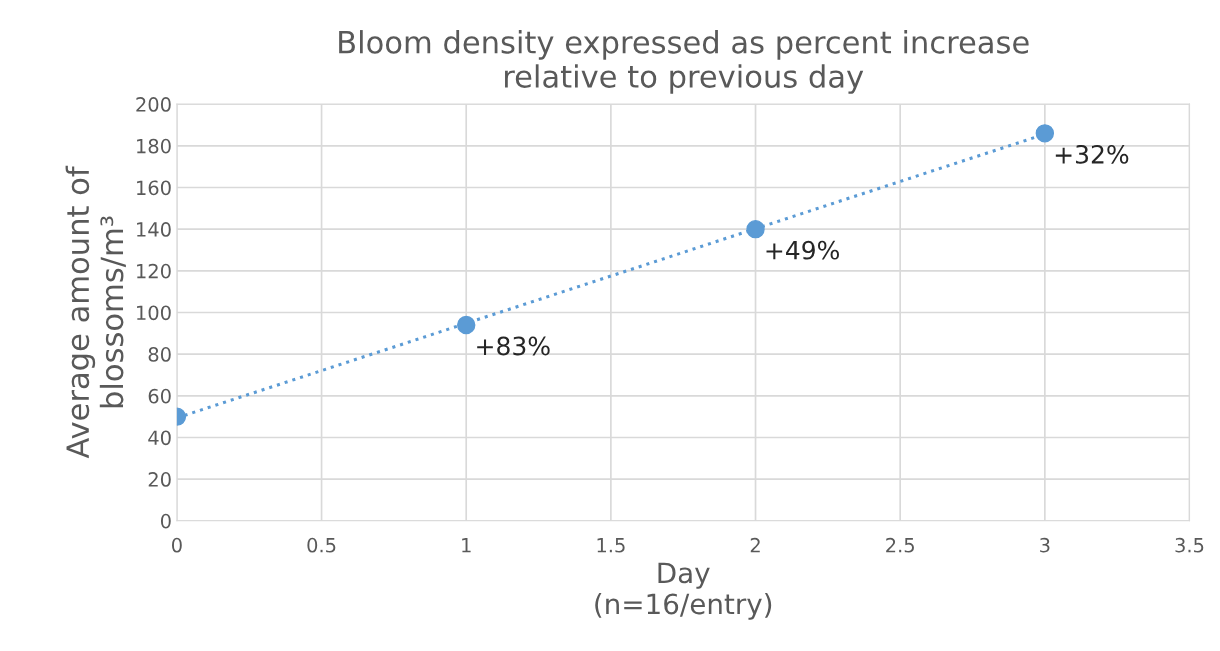 This screenshot has width=1220, height=651. What do you see at coordinates (159, 396) in the screenshot?
I see `y-tick-label: 60` at bounding box center [159, 396].